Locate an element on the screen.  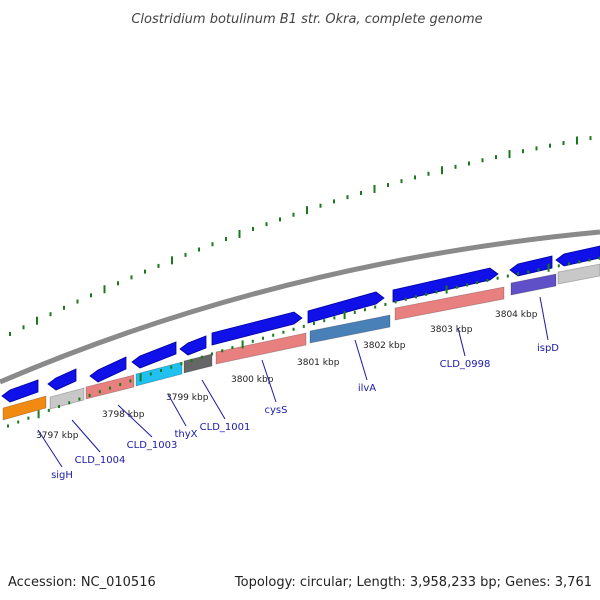
gene-label: thyX is located at coordinates (185, 434).